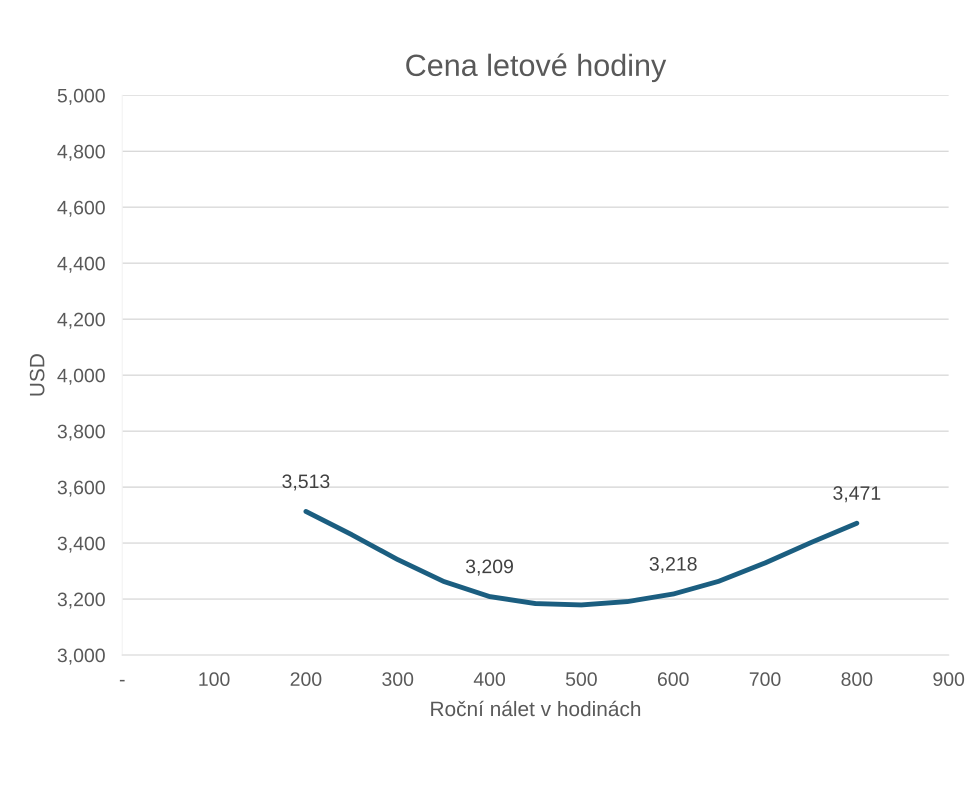 The image size is (978, 794). What do you see at coordinates (214, 679) in the screenshot?
I see `x-tick-label: 100` at bounding box center [214, 679].